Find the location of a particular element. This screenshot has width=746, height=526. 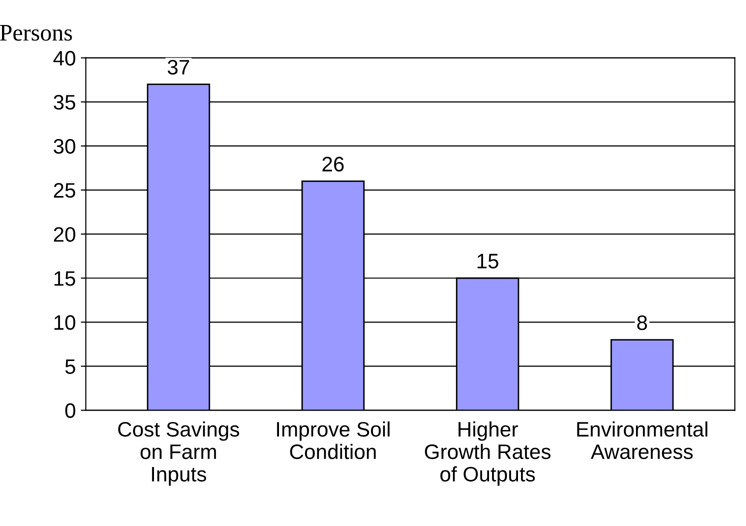

data-label: 15 is located at coordinates (488, 261).